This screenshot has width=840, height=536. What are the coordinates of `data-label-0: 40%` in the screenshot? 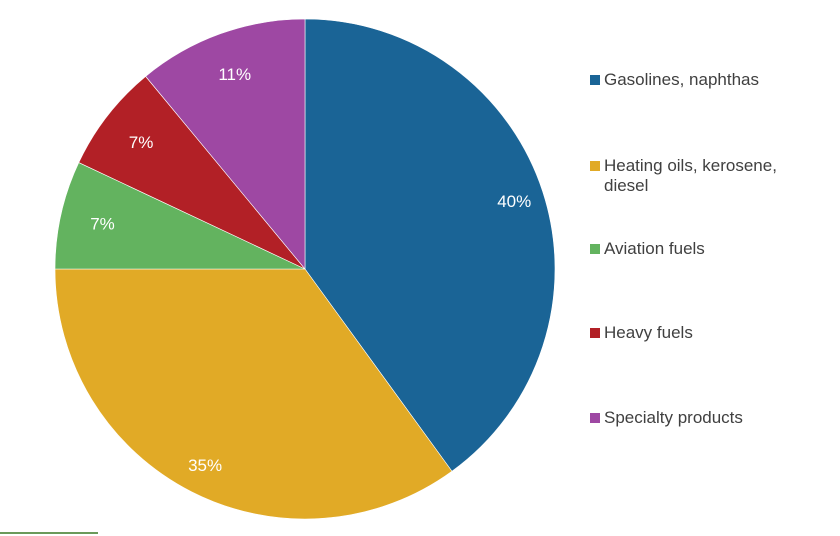 It's located at (514, 201).